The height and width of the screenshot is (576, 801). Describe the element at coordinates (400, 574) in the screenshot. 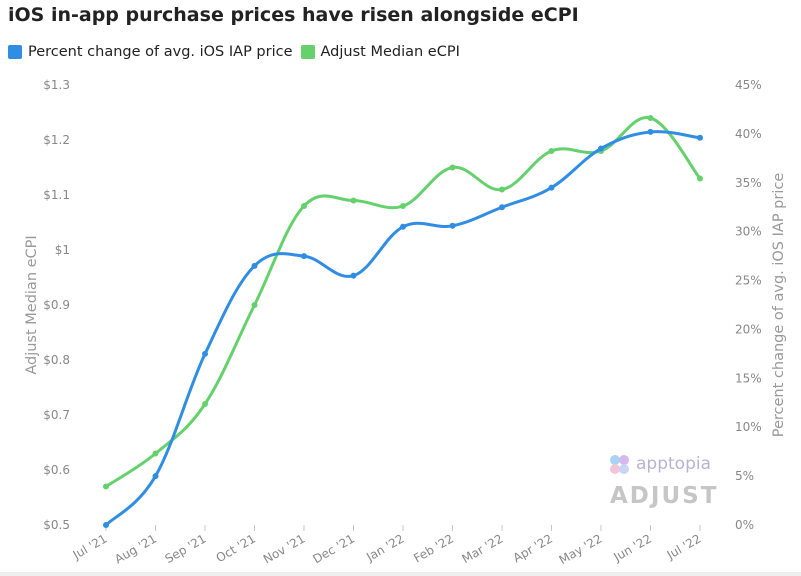

I see `bottom-divider` at that location.